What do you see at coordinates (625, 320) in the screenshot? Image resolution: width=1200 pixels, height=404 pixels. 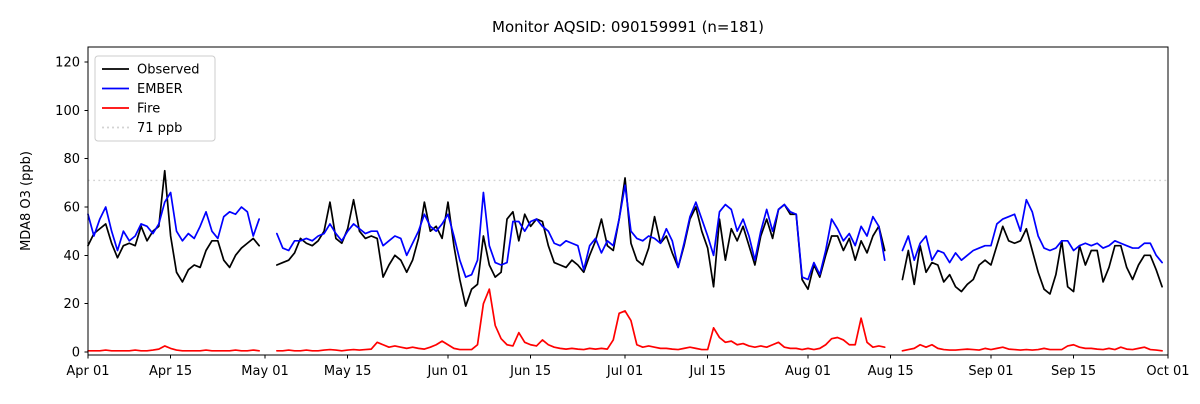 I see `fire-line` at bounding box center [625, 320].